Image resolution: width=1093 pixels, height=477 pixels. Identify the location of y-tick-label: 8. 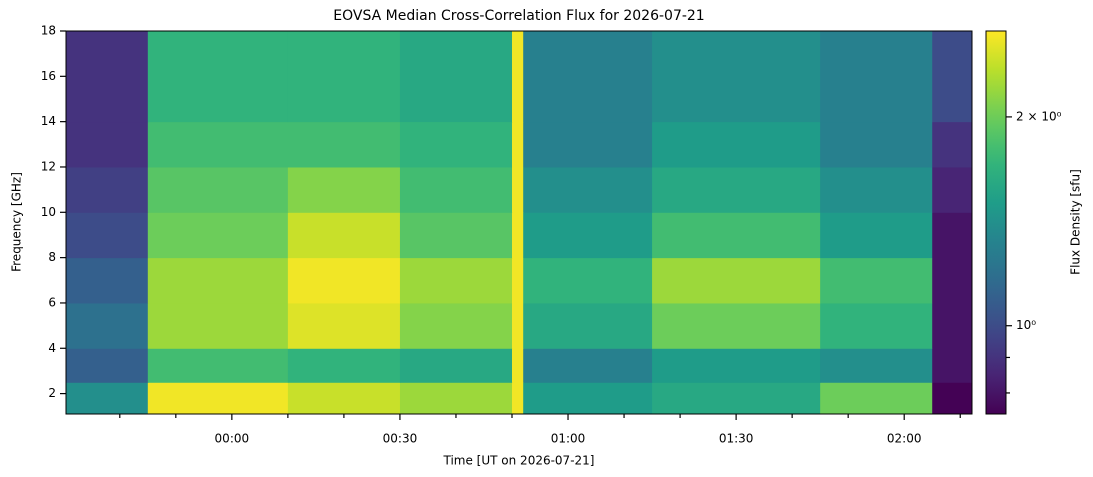
(52, 257).